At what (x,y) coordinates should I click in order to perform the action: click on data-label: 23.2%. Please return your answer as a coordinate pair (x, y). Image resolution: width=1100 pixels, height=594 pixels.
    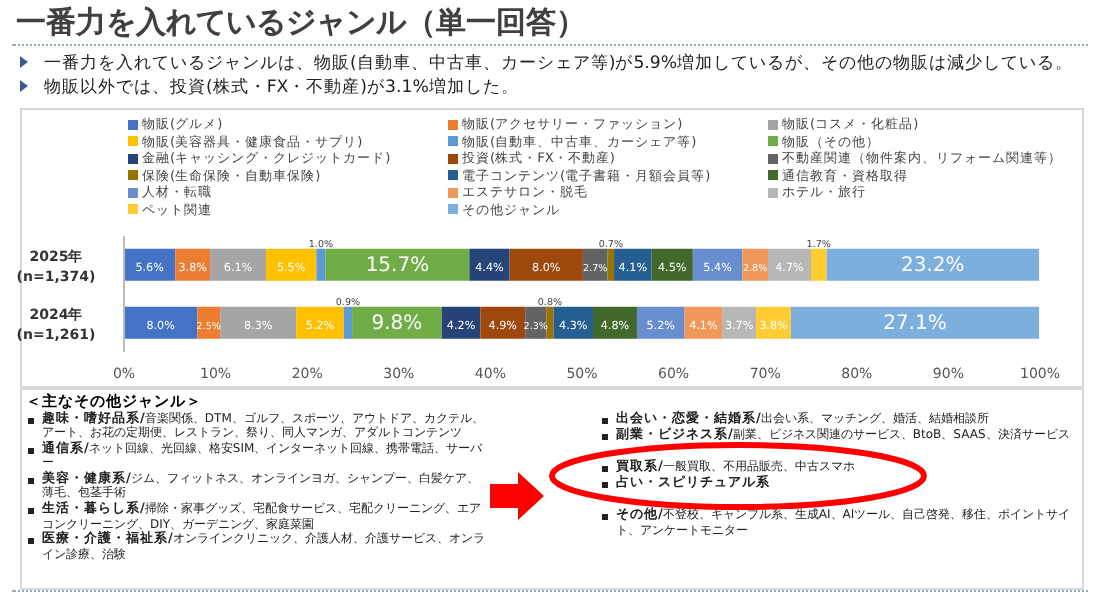
    Looking at the image, I should click on (933, 265).